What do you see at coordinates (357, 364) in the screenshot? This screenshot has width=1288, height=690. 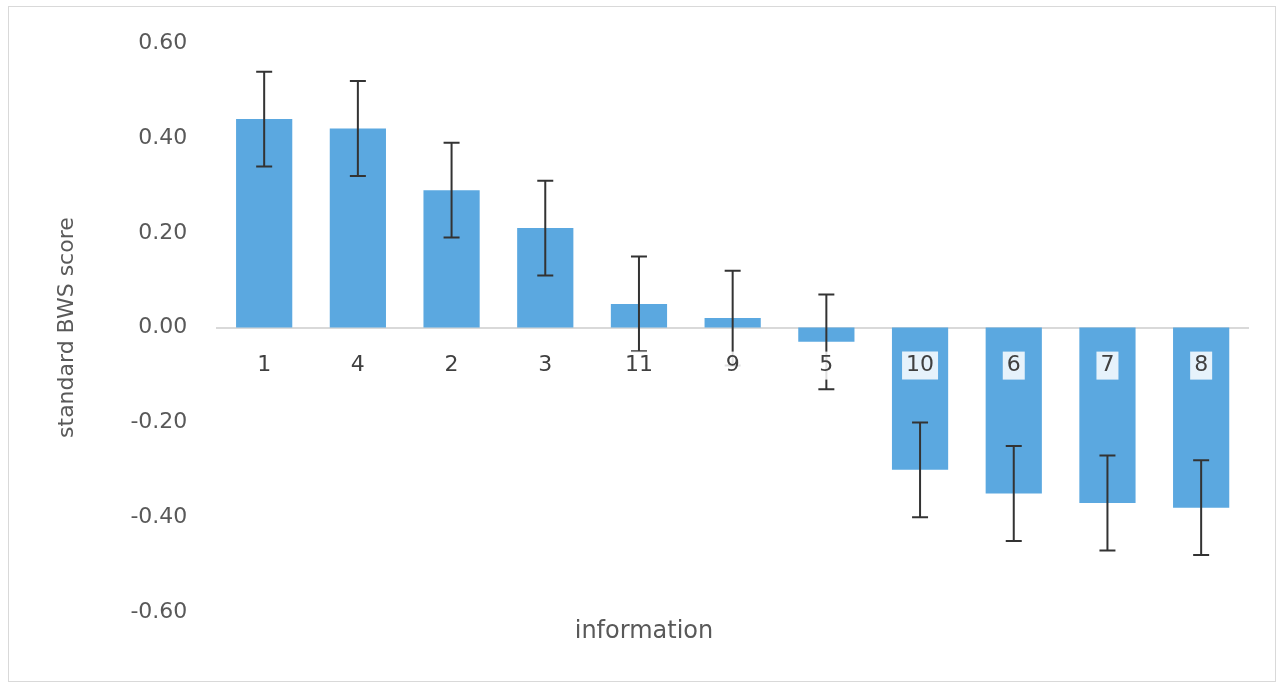 I see `x-tick-label: 4` at bounding box center [357, 364].